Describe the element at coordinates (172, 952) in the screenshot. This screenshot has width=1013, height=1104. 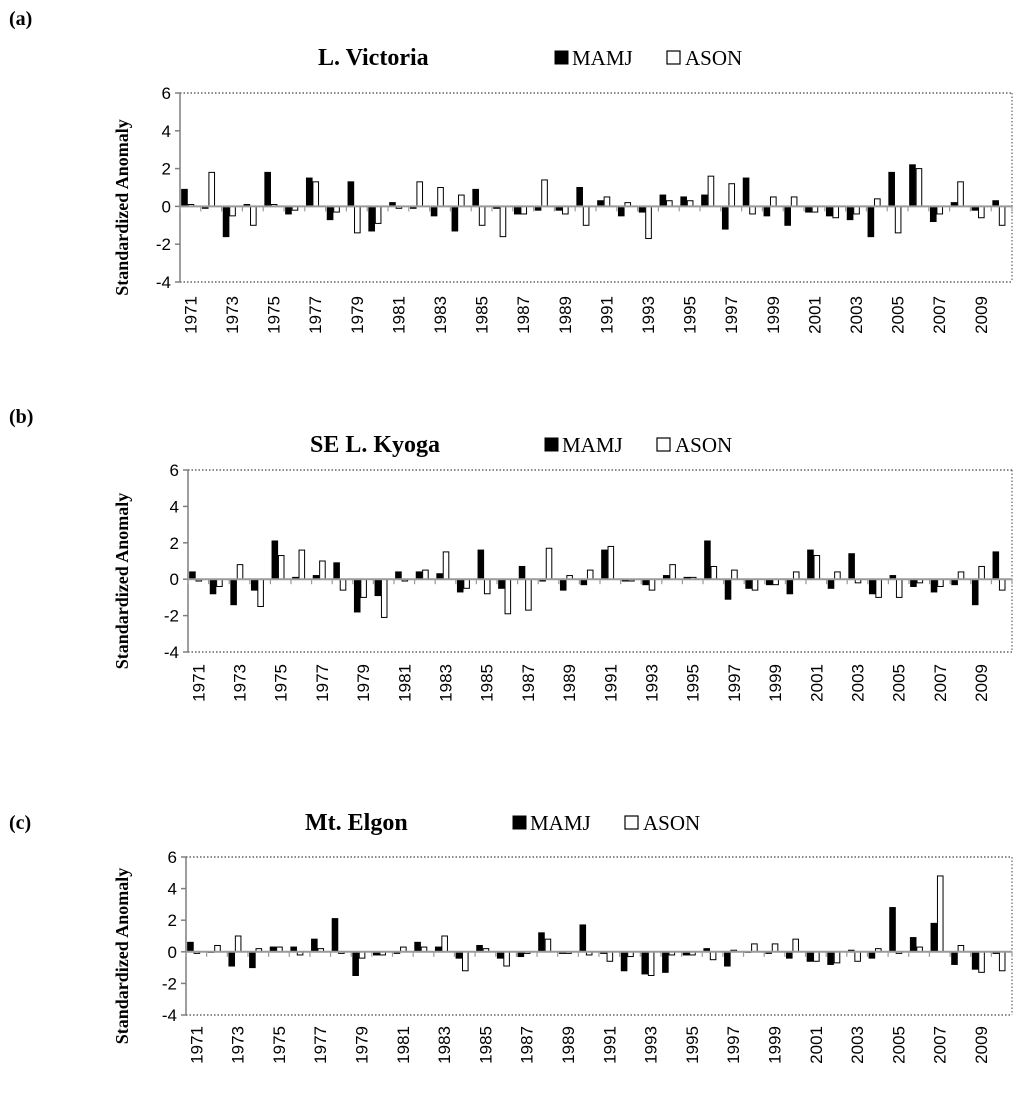
I see `y-tick-label: 0` at that location.